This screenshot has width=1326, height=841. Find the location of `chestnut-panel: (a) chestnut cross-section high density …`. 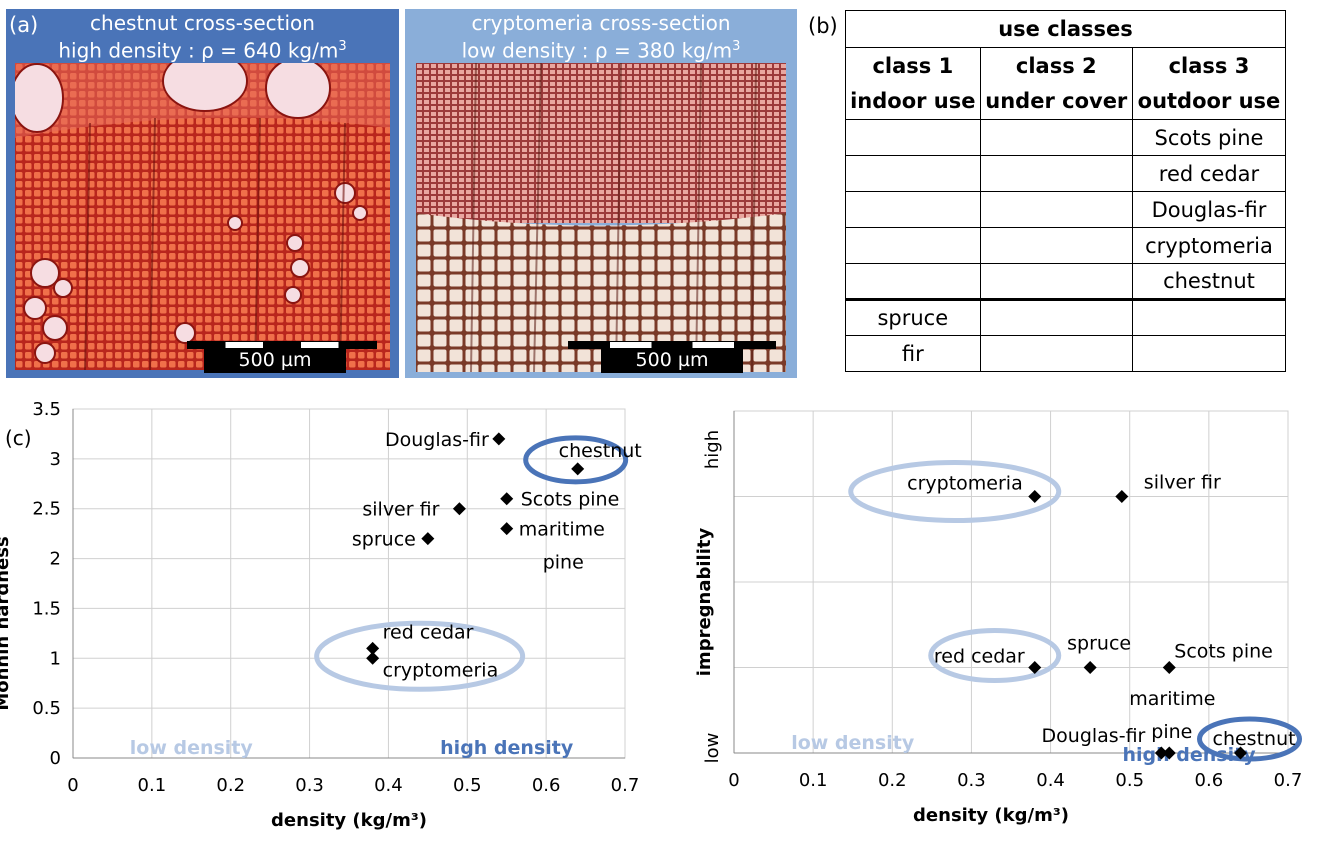

chestnut-panel: (a) chestnut cross-section high density … is located at coordinates (202, 193).